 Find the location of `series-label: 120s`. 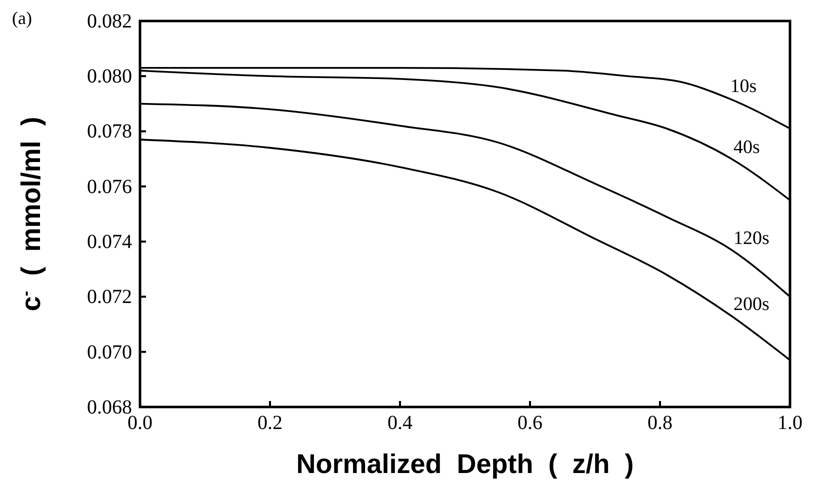

series-label: 120s is located at coordinates (752, 238).